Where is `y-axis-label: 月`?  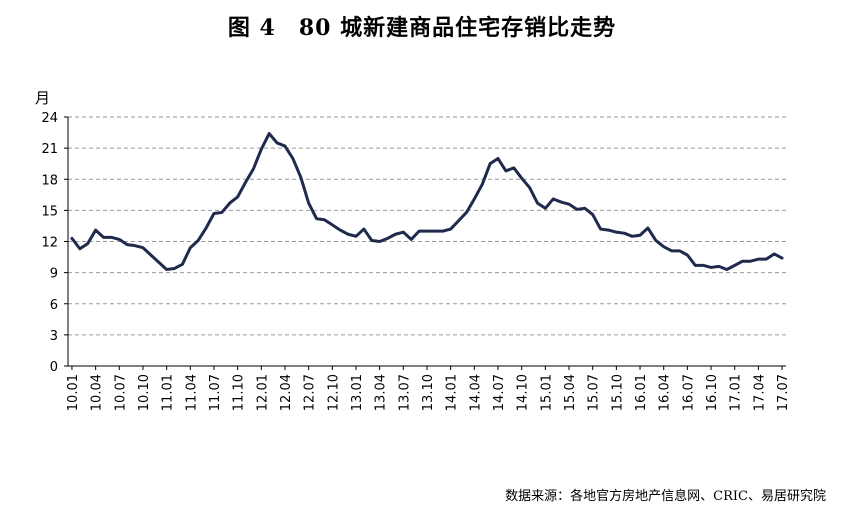 y-axis-label: 月 is located at coordinates (42, 98).